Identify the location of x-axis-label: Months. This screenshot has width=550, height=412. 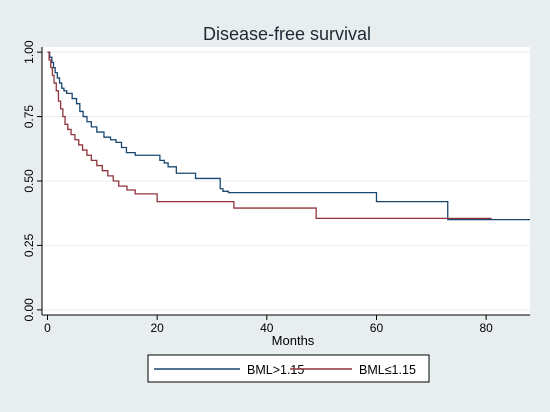
(293, 340).